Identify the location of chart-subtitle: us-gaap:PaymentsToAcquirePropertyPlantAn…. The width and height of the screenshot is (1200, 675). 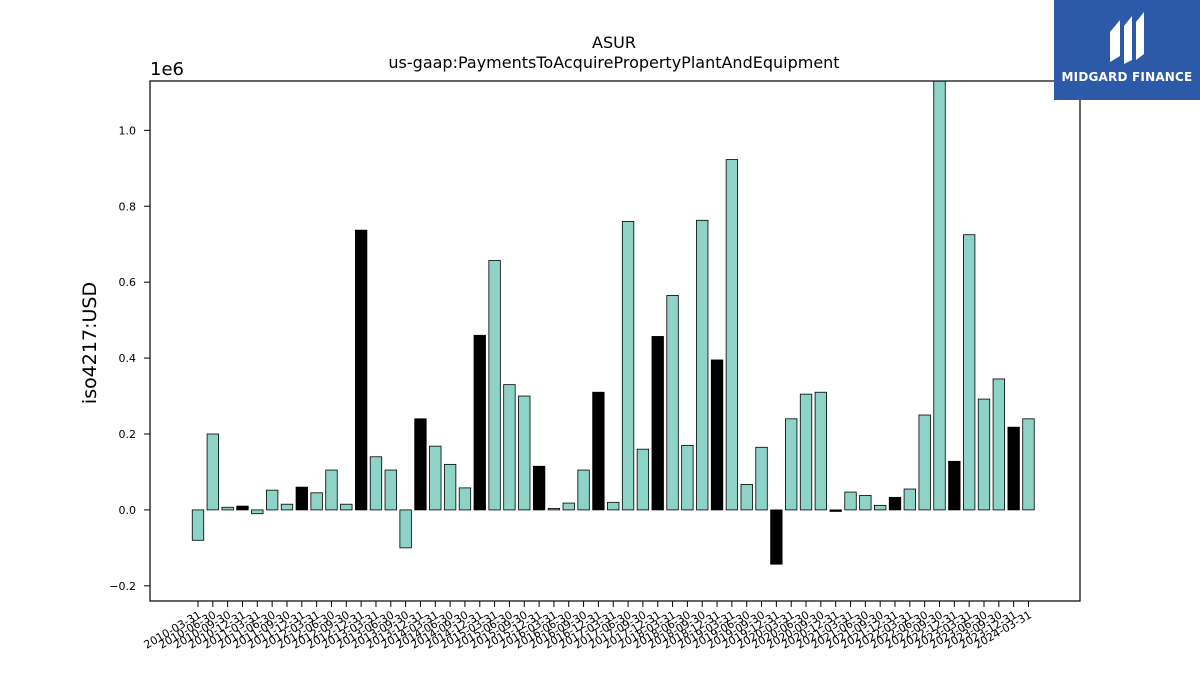
(613, 62).